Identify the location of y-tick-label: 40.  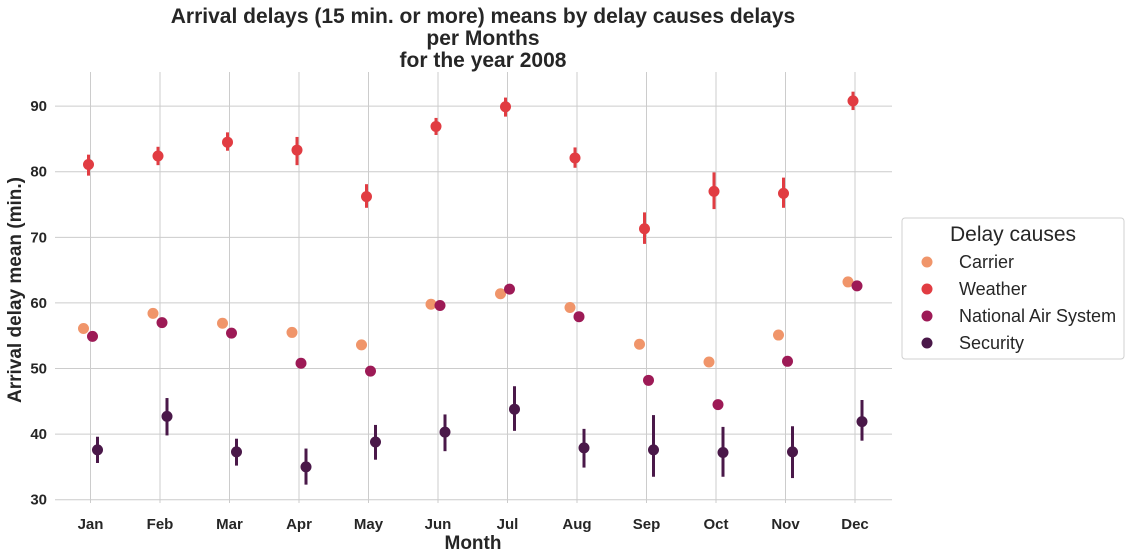
(38, 434).